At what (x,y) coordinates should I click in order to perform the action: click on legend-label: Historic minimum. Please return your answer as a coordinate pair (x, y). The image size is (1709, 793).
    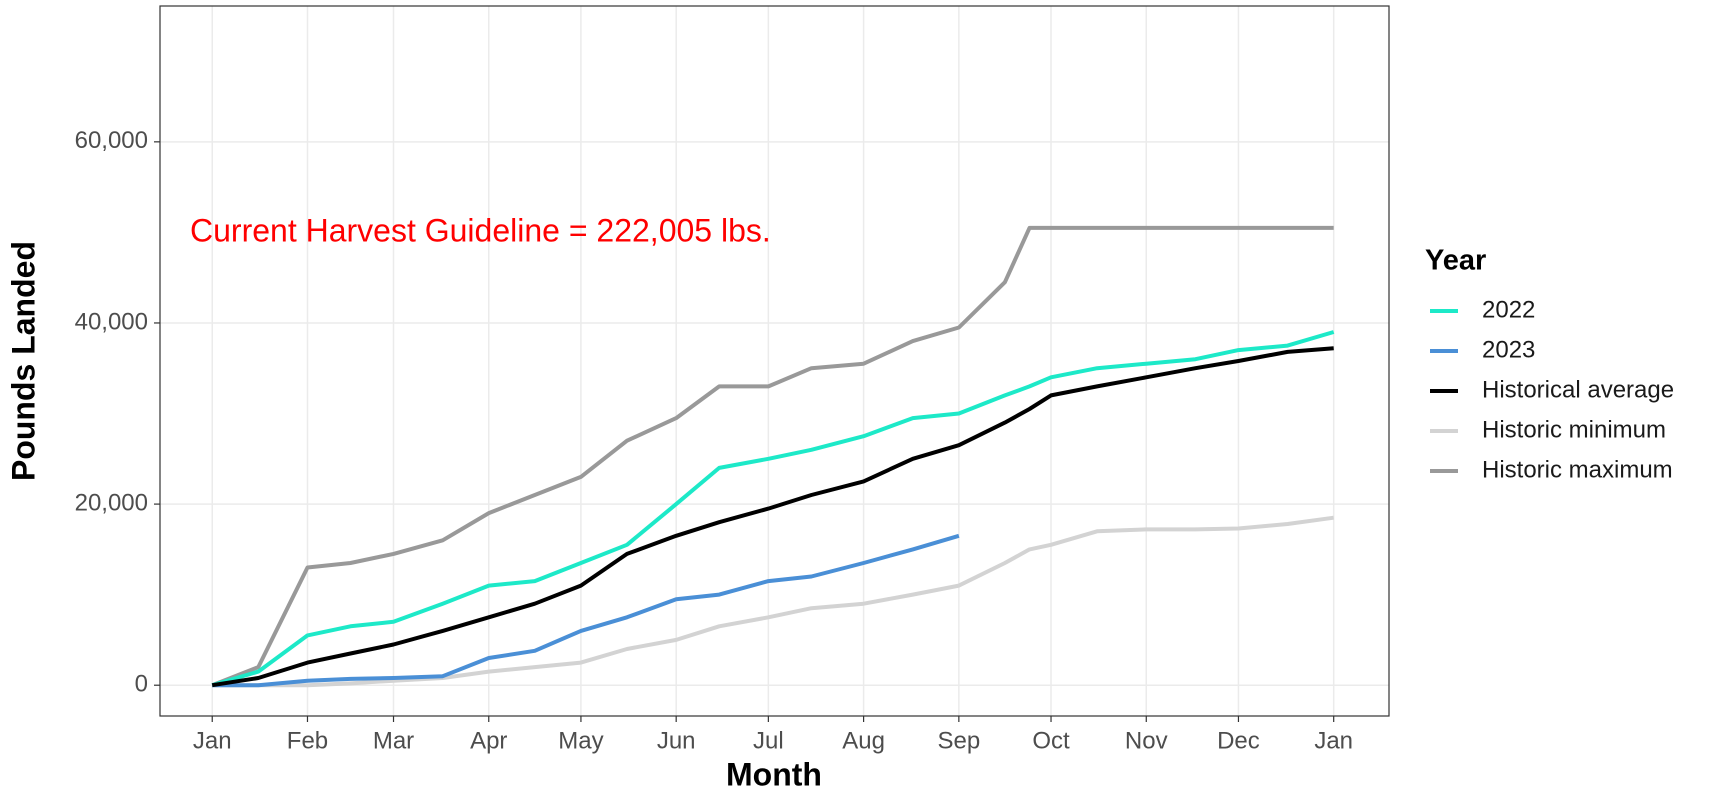
    Looking at the image, I should click on (1574, 429).